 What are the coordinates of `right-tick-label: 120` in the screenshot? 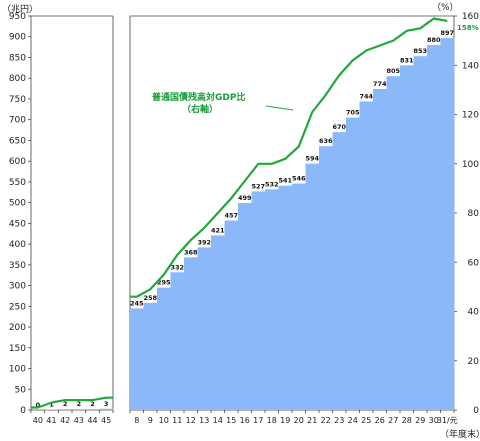 It's located at (470, 116).